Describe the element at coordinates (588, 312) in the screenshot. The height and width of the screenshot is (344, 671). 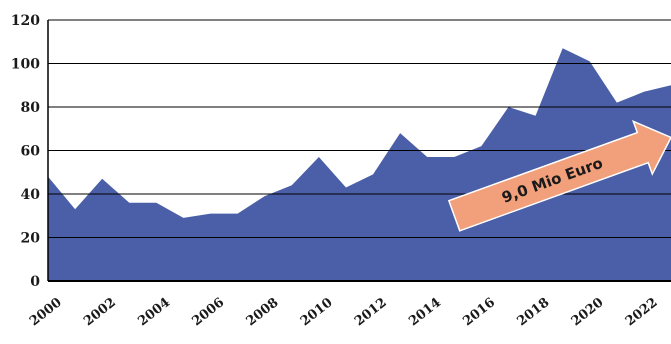
I see `x-tick-label-2020: 2020` at that location.